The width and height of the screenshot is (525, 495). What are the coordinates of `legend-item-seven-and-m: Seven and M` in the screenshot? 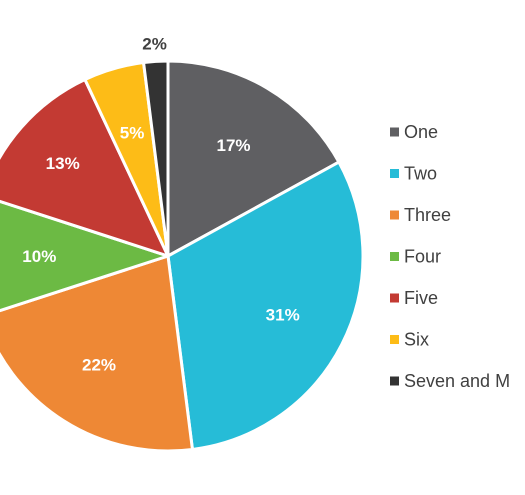 It's located at (450, 381).